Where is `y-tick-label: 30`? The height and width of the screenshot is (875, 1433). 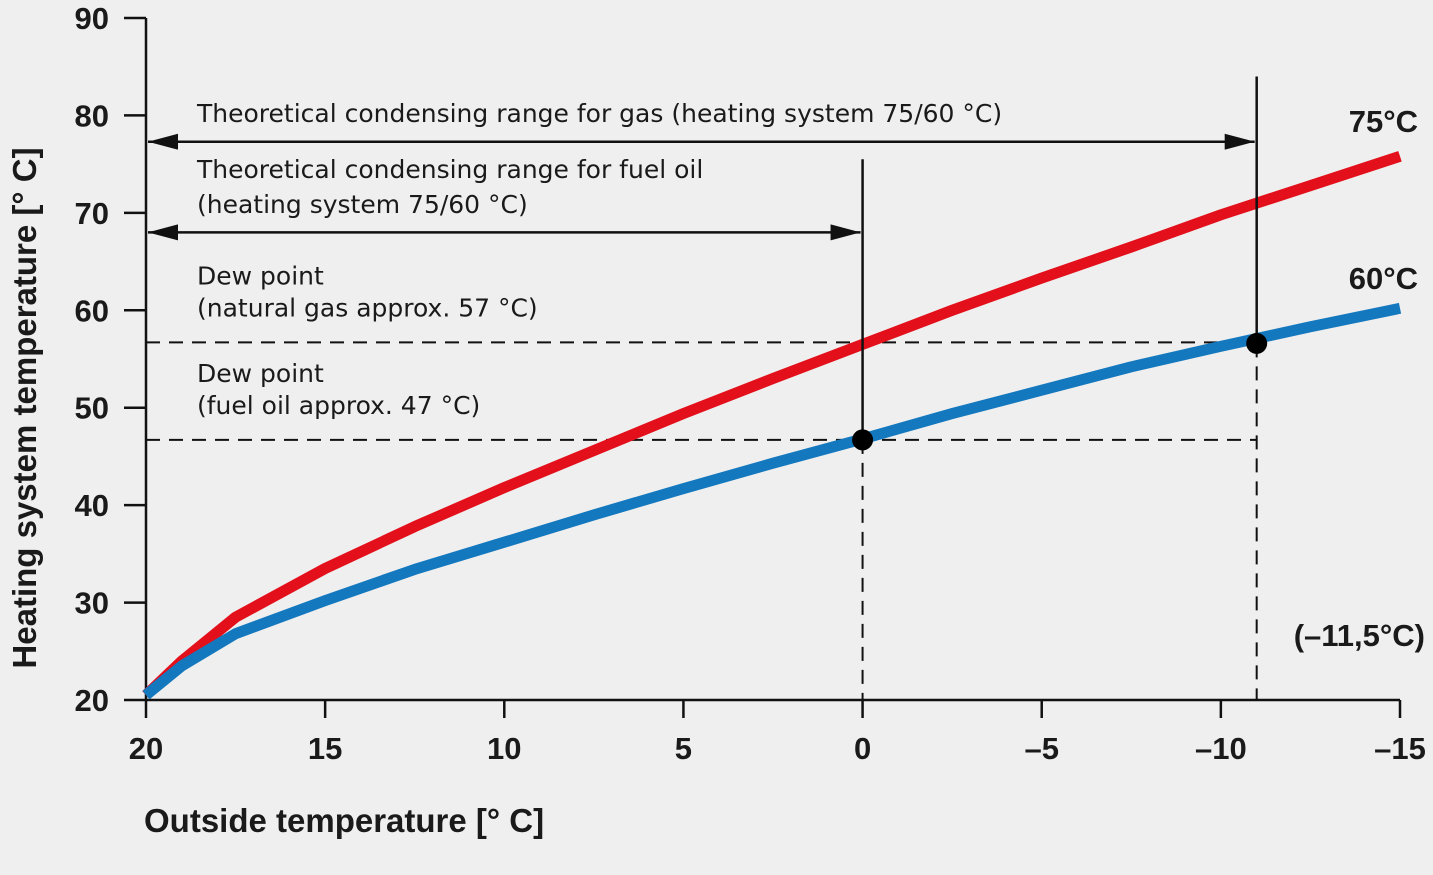 y-tick-label: 30 is located at coordinates (92, 603).